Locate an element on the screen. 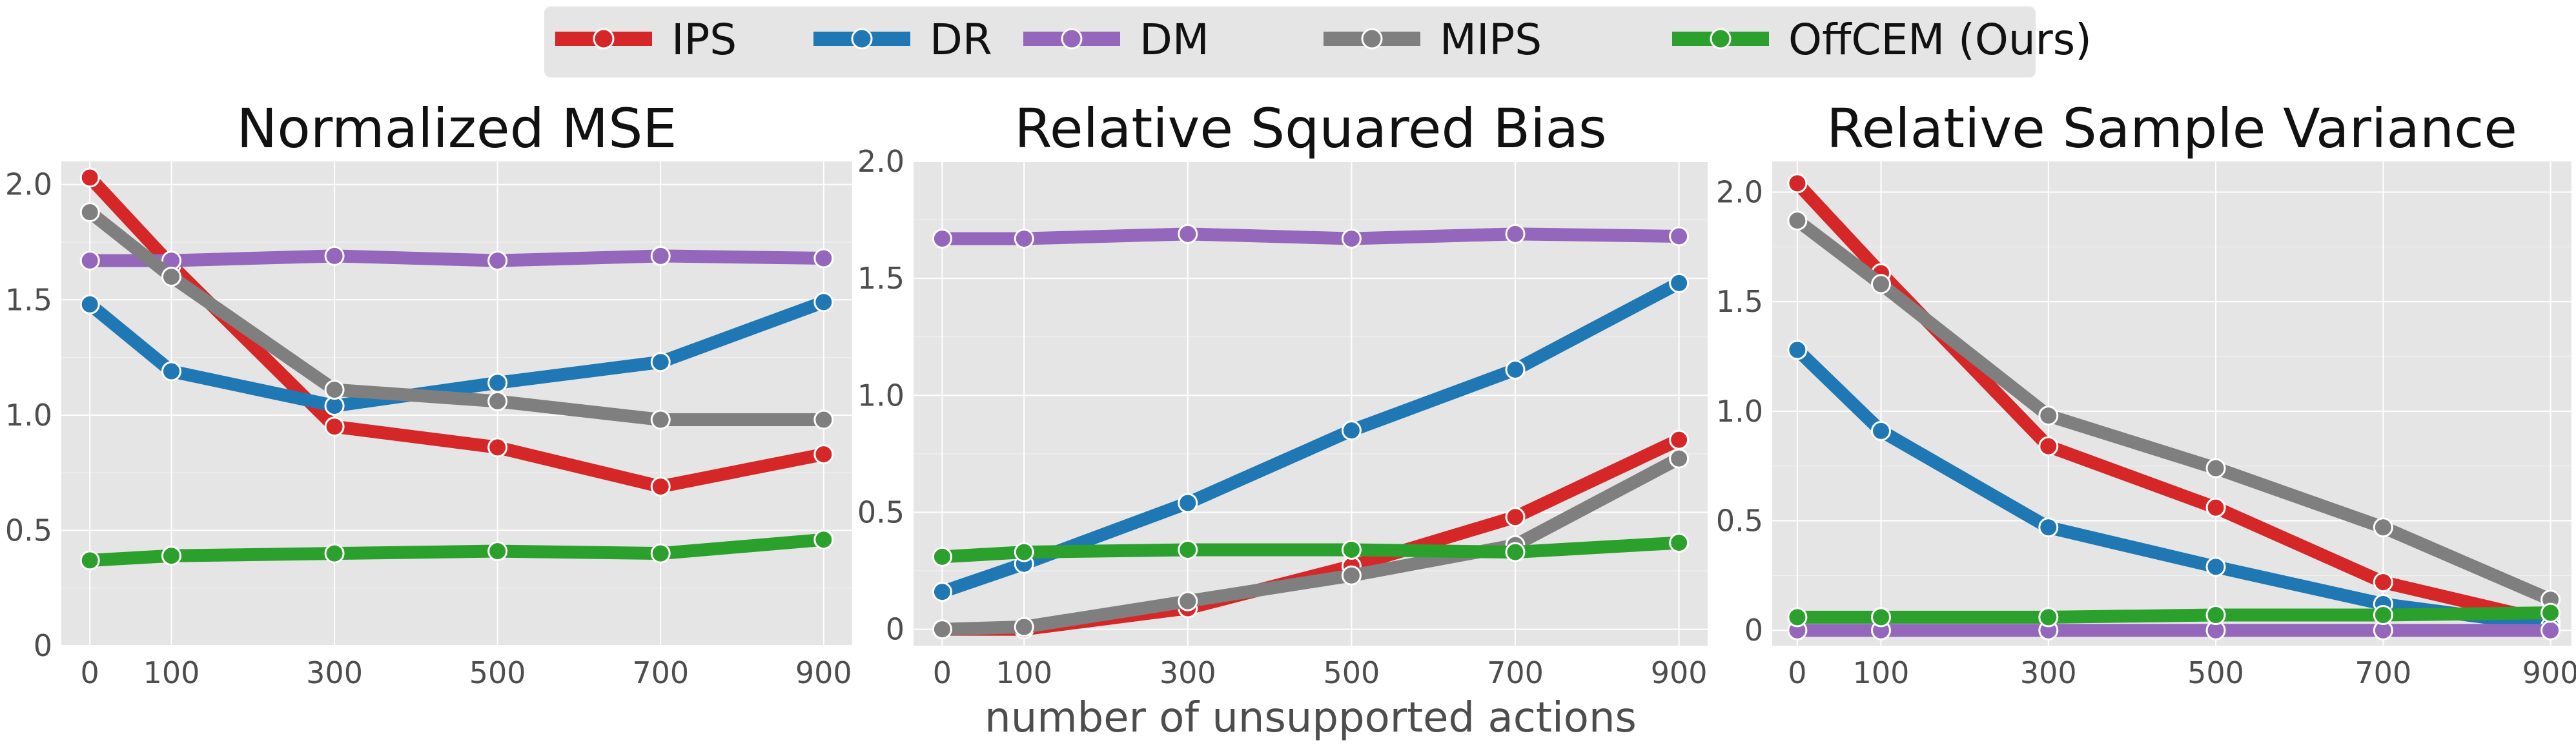 This screenshot has height=749, width=2576. legend-box is located at coordinates (1290, 41).